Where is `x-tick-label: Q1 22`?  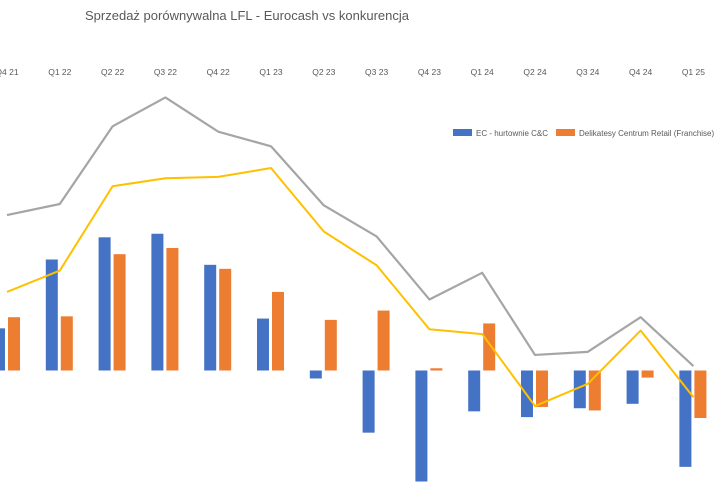 x-tick-label: Q1 22 is located at coordinates (59, 72).